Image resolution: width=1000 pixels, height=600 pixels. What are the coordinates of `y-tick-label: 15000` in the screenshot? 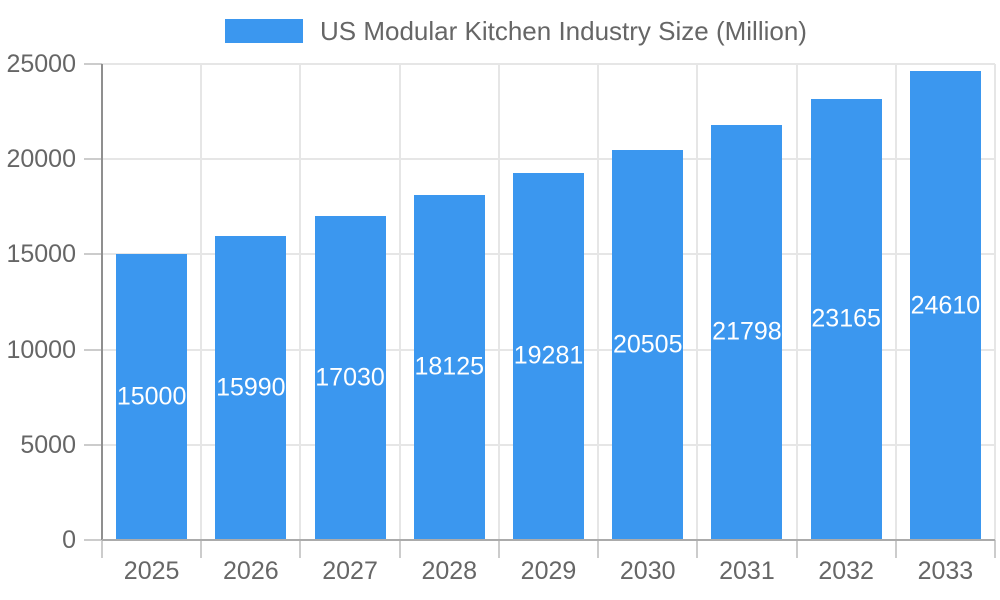 It's located at (41, 254).